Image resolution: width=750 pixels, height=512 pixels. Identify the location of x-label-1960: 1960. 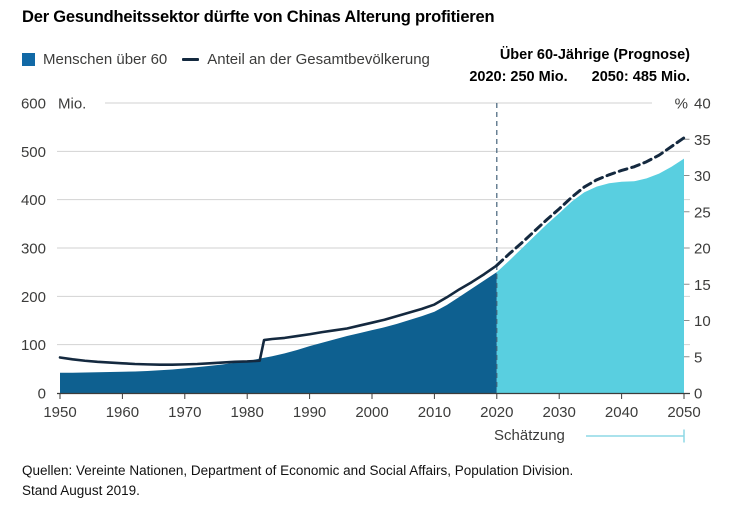
(122, 412).